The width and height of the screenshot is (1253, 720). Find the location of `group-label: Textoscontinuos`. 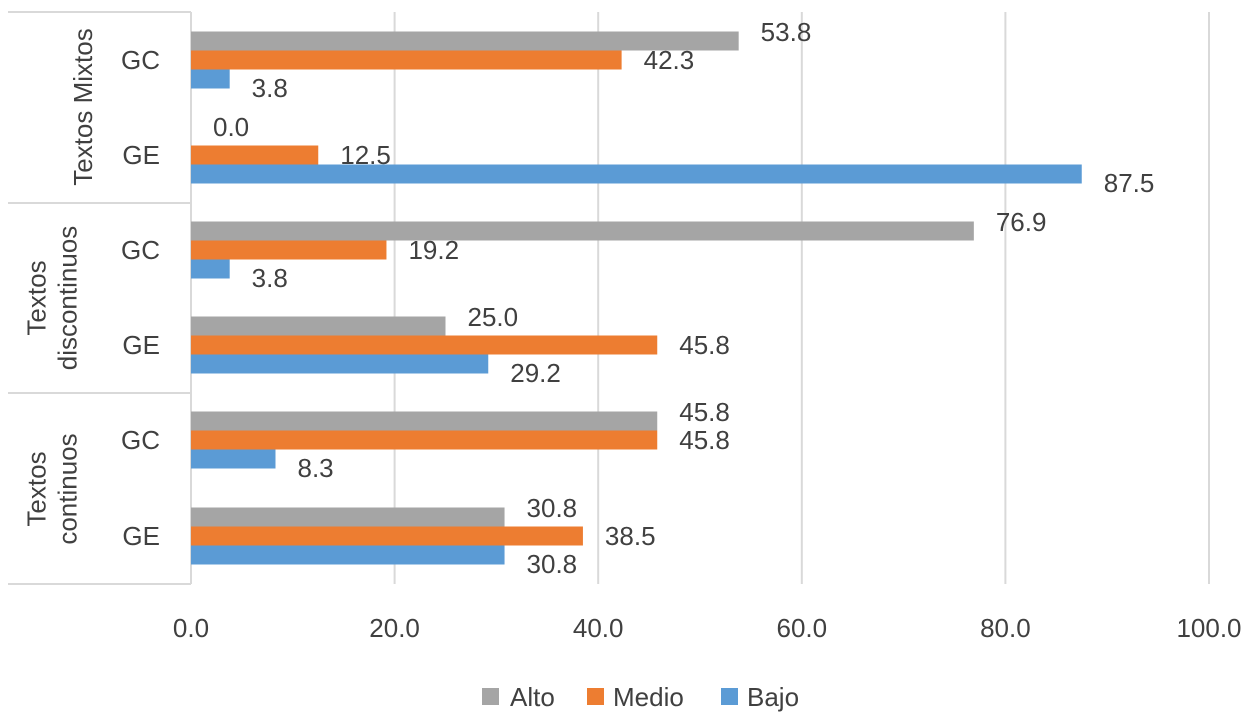

group-label: Textoscontinuos is located at coordinates (52, 488).